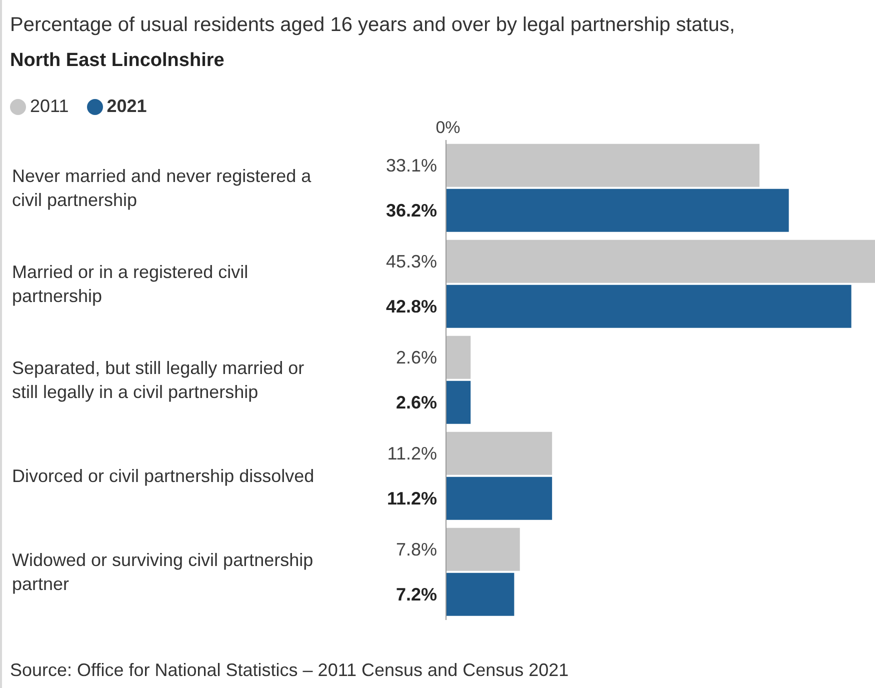 The height and width of the screenshot is (688, 875). What do you see at coordinates (289, 670) in the screenshot?
I see `source-note: Source: Office for National Statistics – 2011 Census and Census 2021` at bounding box center [289, 670].